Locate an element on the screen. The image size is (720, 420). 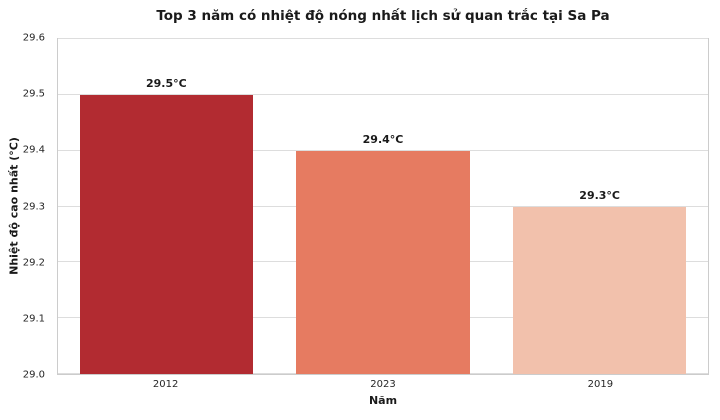
y-axis-tick-labels: 29.0 29.1 29.2 29.3 29.4 29.5 29.6 is located at coordinates (25, 207).